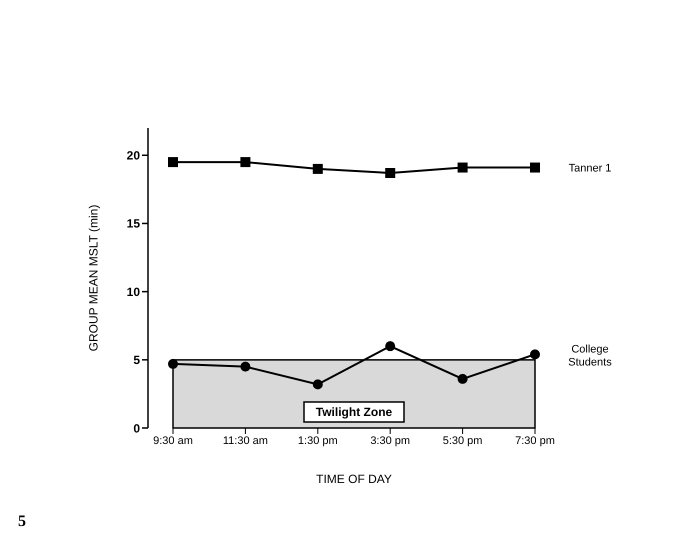 This screenshot has height=544, width=682. Describe the element at coordinates (93, 278) in the screenshot. I see `y-axis-title: GROUP MEAN MSLT (min)` at that location.